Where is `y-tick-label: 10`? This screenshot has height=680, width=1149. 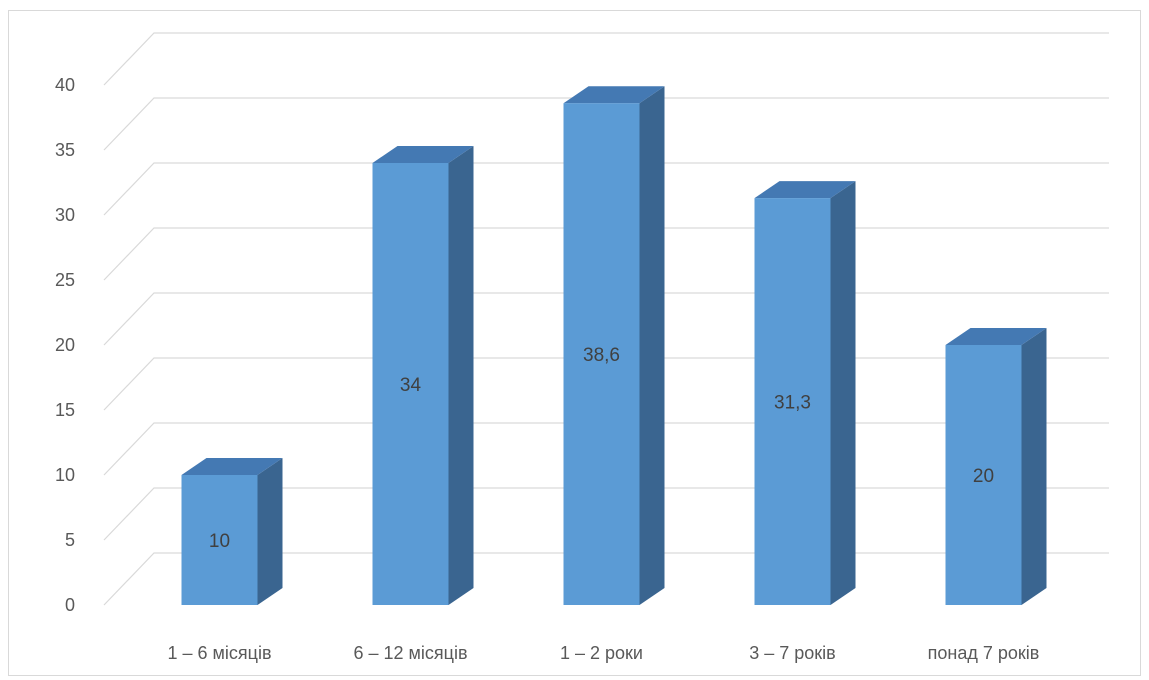
y-tick-label: 10 is located at coordinates (65, 475).